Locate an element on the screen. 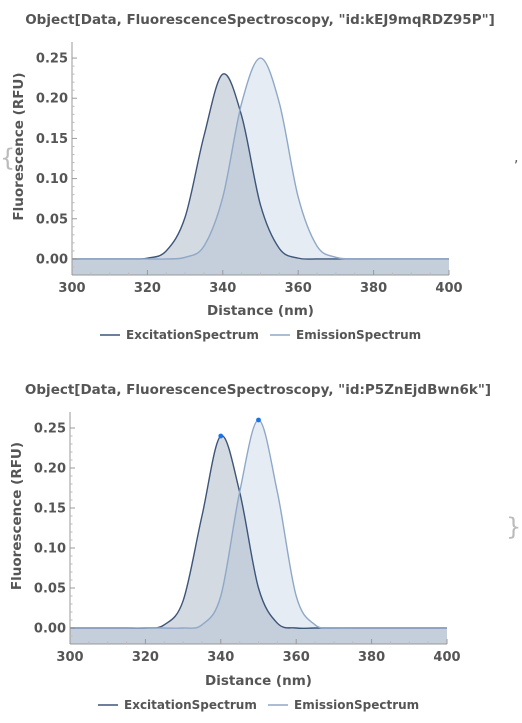 The image size is (522, 723). peak-marker-EmissionSpectrum is located at coordinates (258, 420).